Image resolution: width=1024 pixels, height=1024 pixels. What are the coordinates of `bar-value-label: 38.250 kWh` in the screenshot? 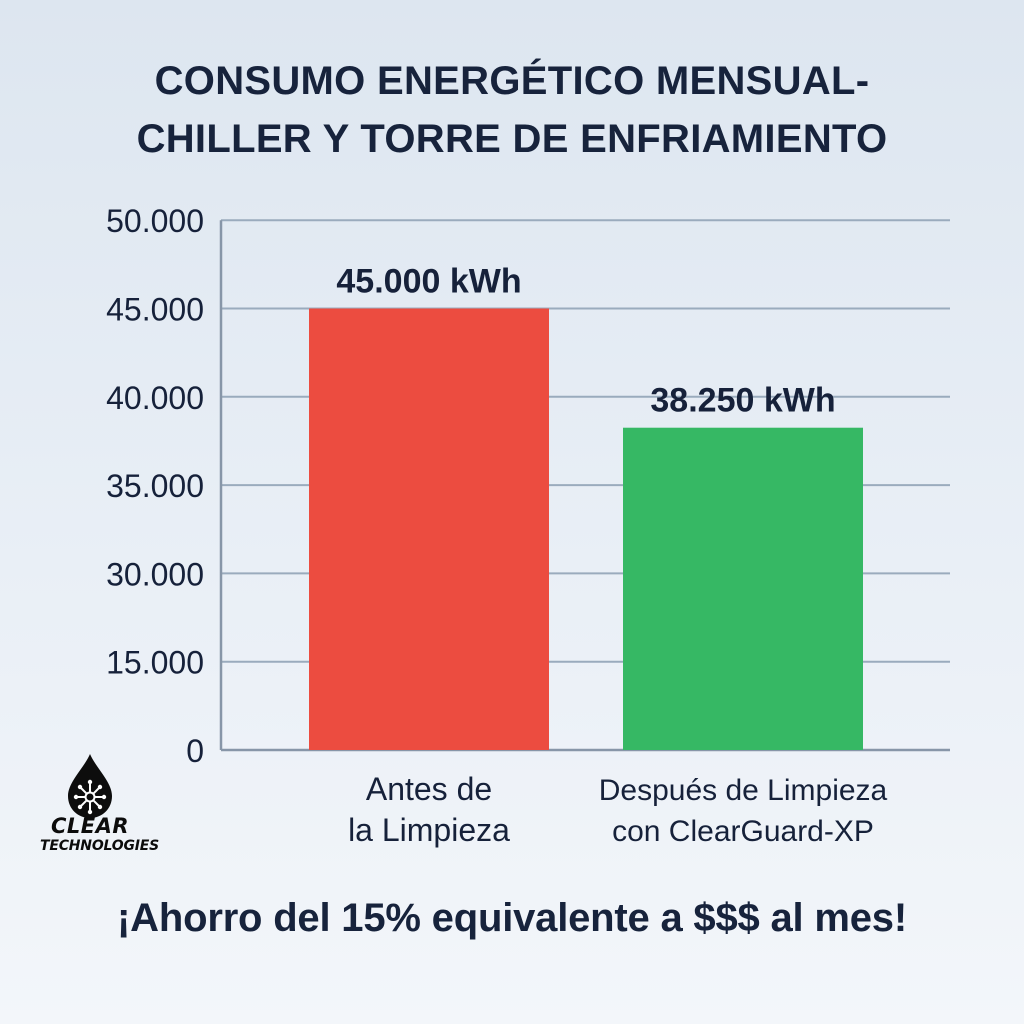 It's located at (742, 401).